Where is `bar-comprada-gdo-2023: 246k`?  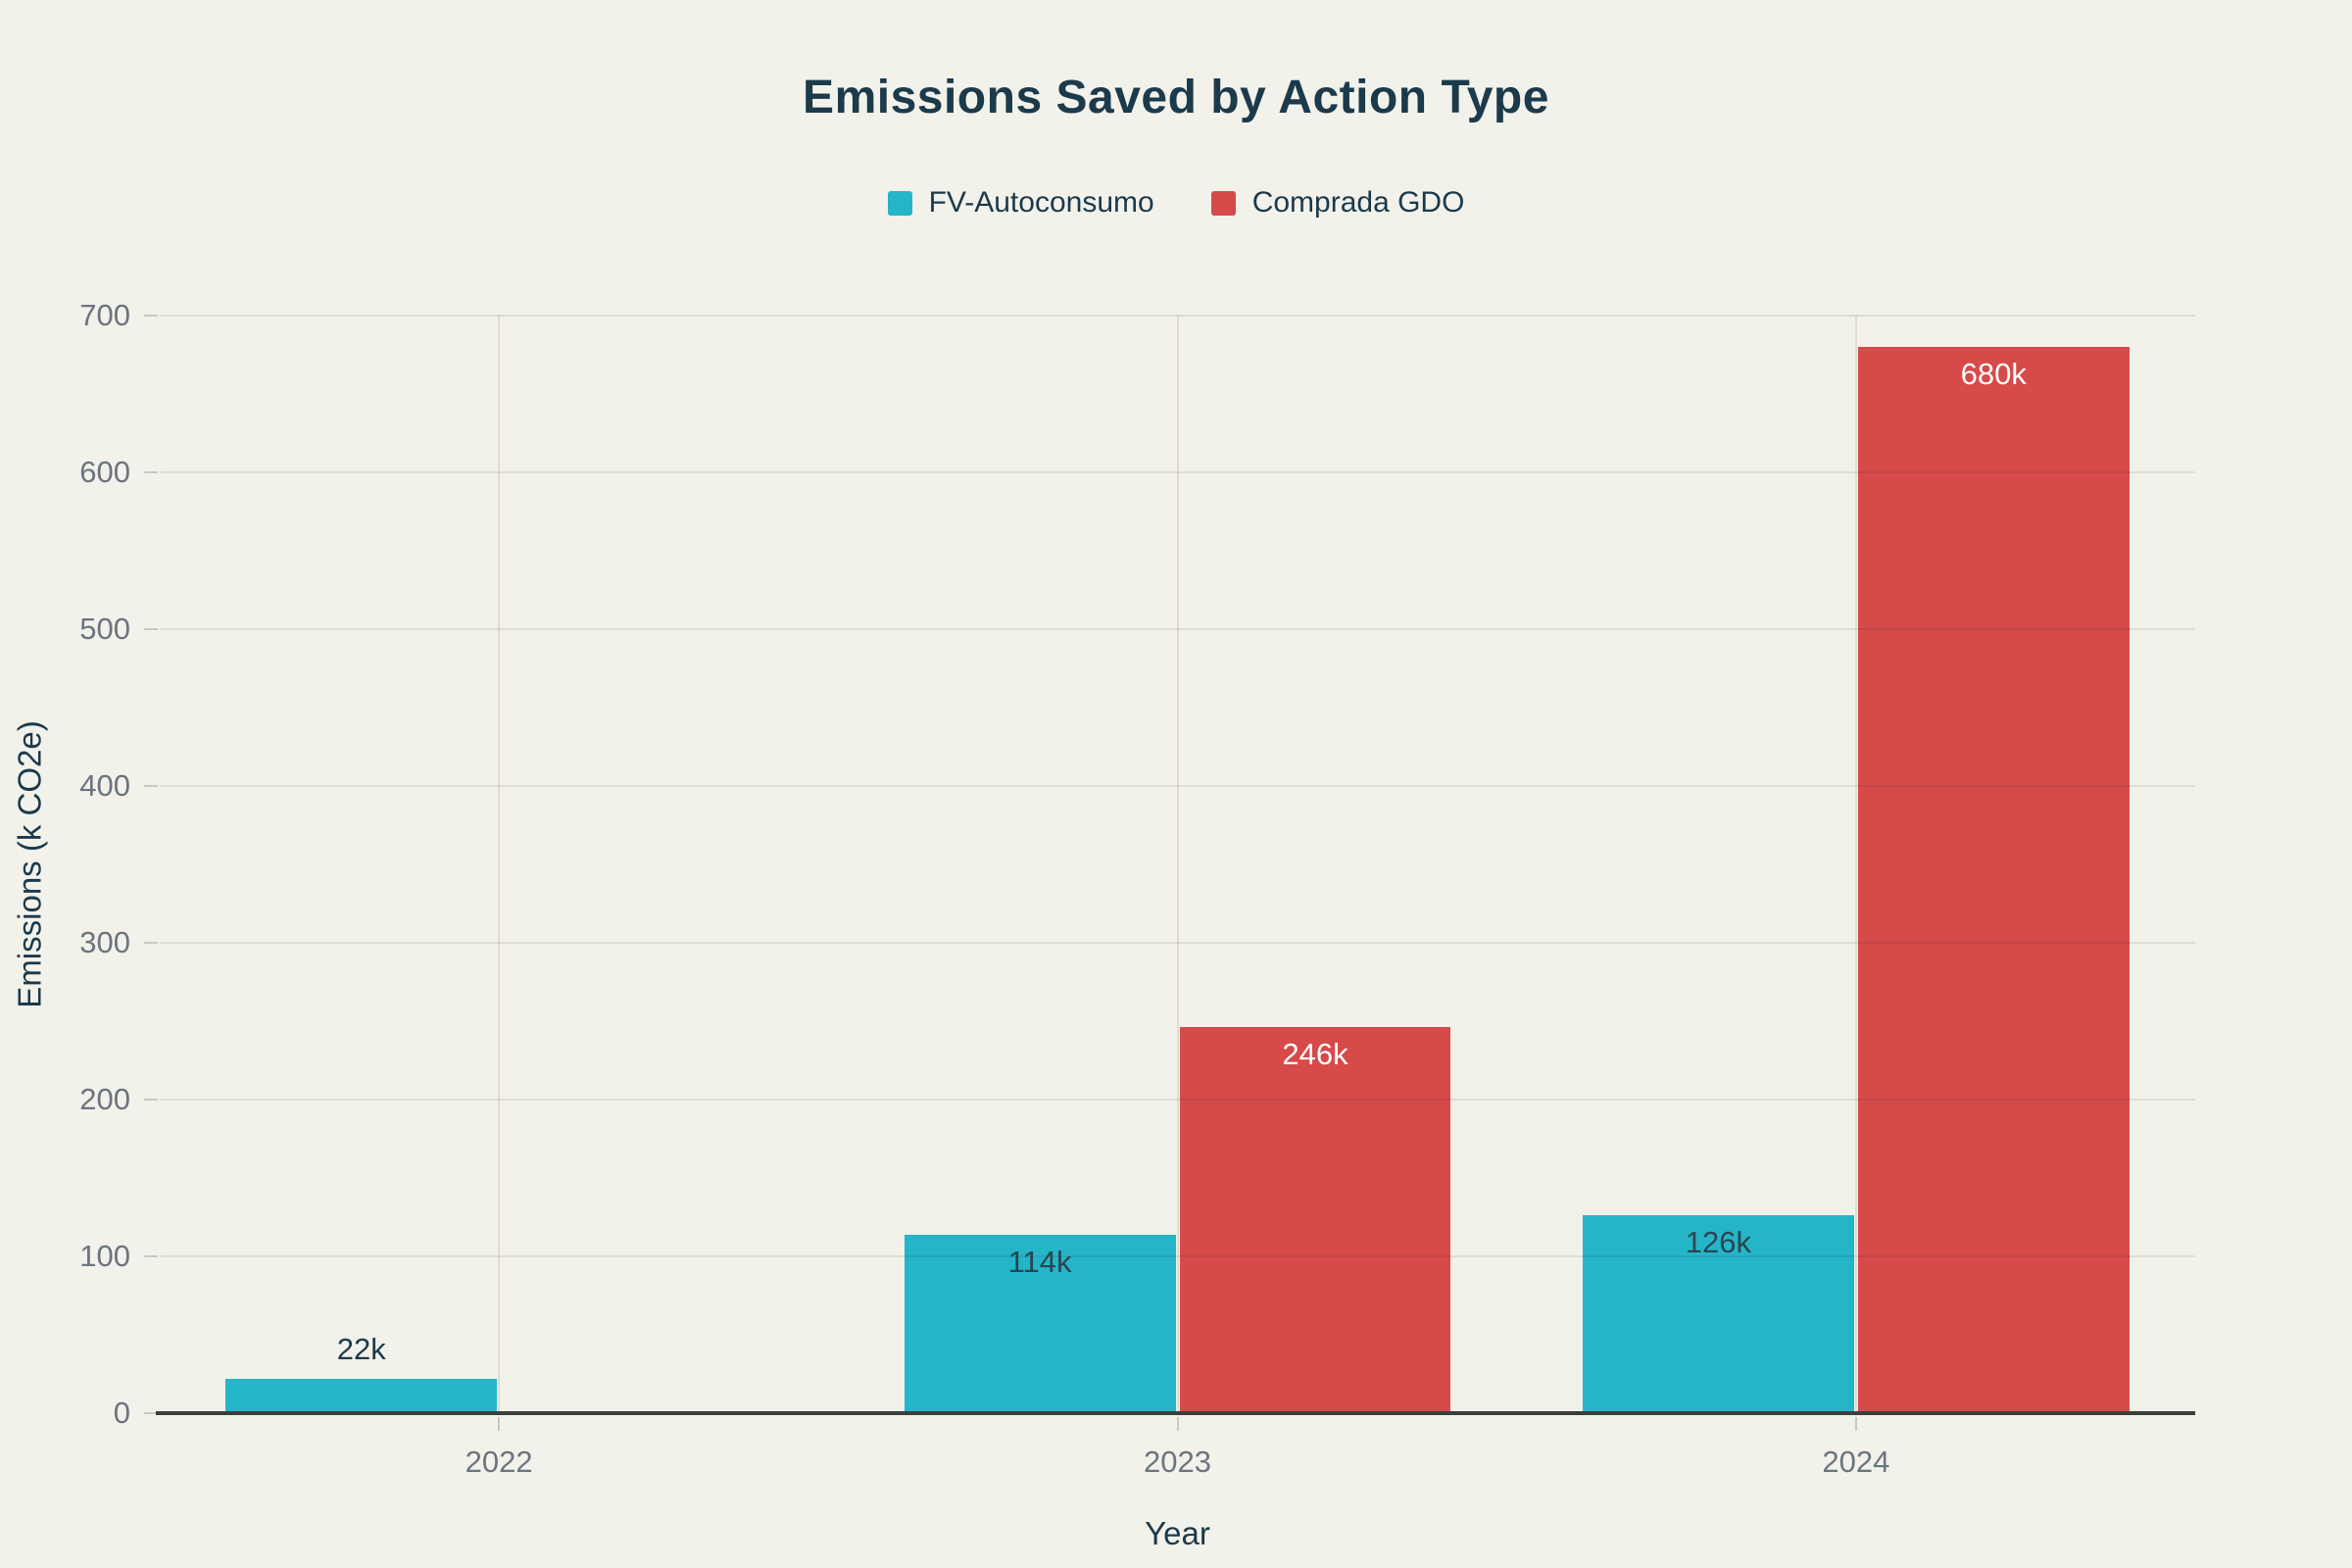 bar-comprada-gdo-2023: 246k is located at coordinates (1315, 1220).